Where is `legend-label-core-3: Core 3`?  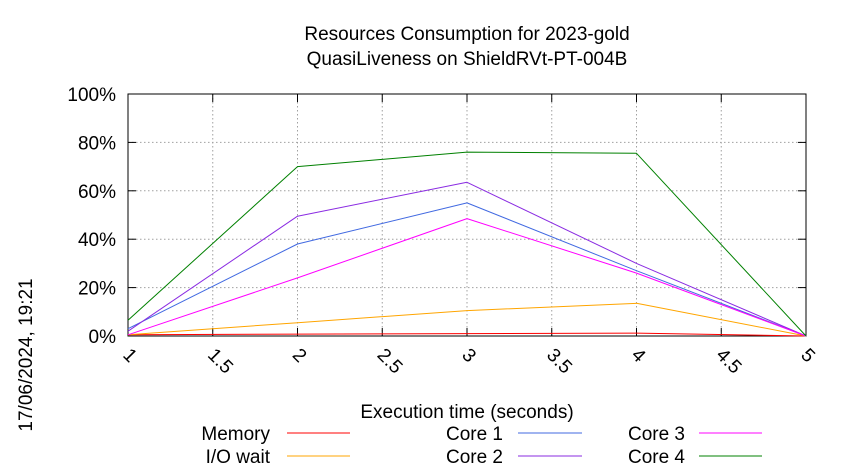 legend-label-core-3: Core 3 is located at coordinates (656, 434).